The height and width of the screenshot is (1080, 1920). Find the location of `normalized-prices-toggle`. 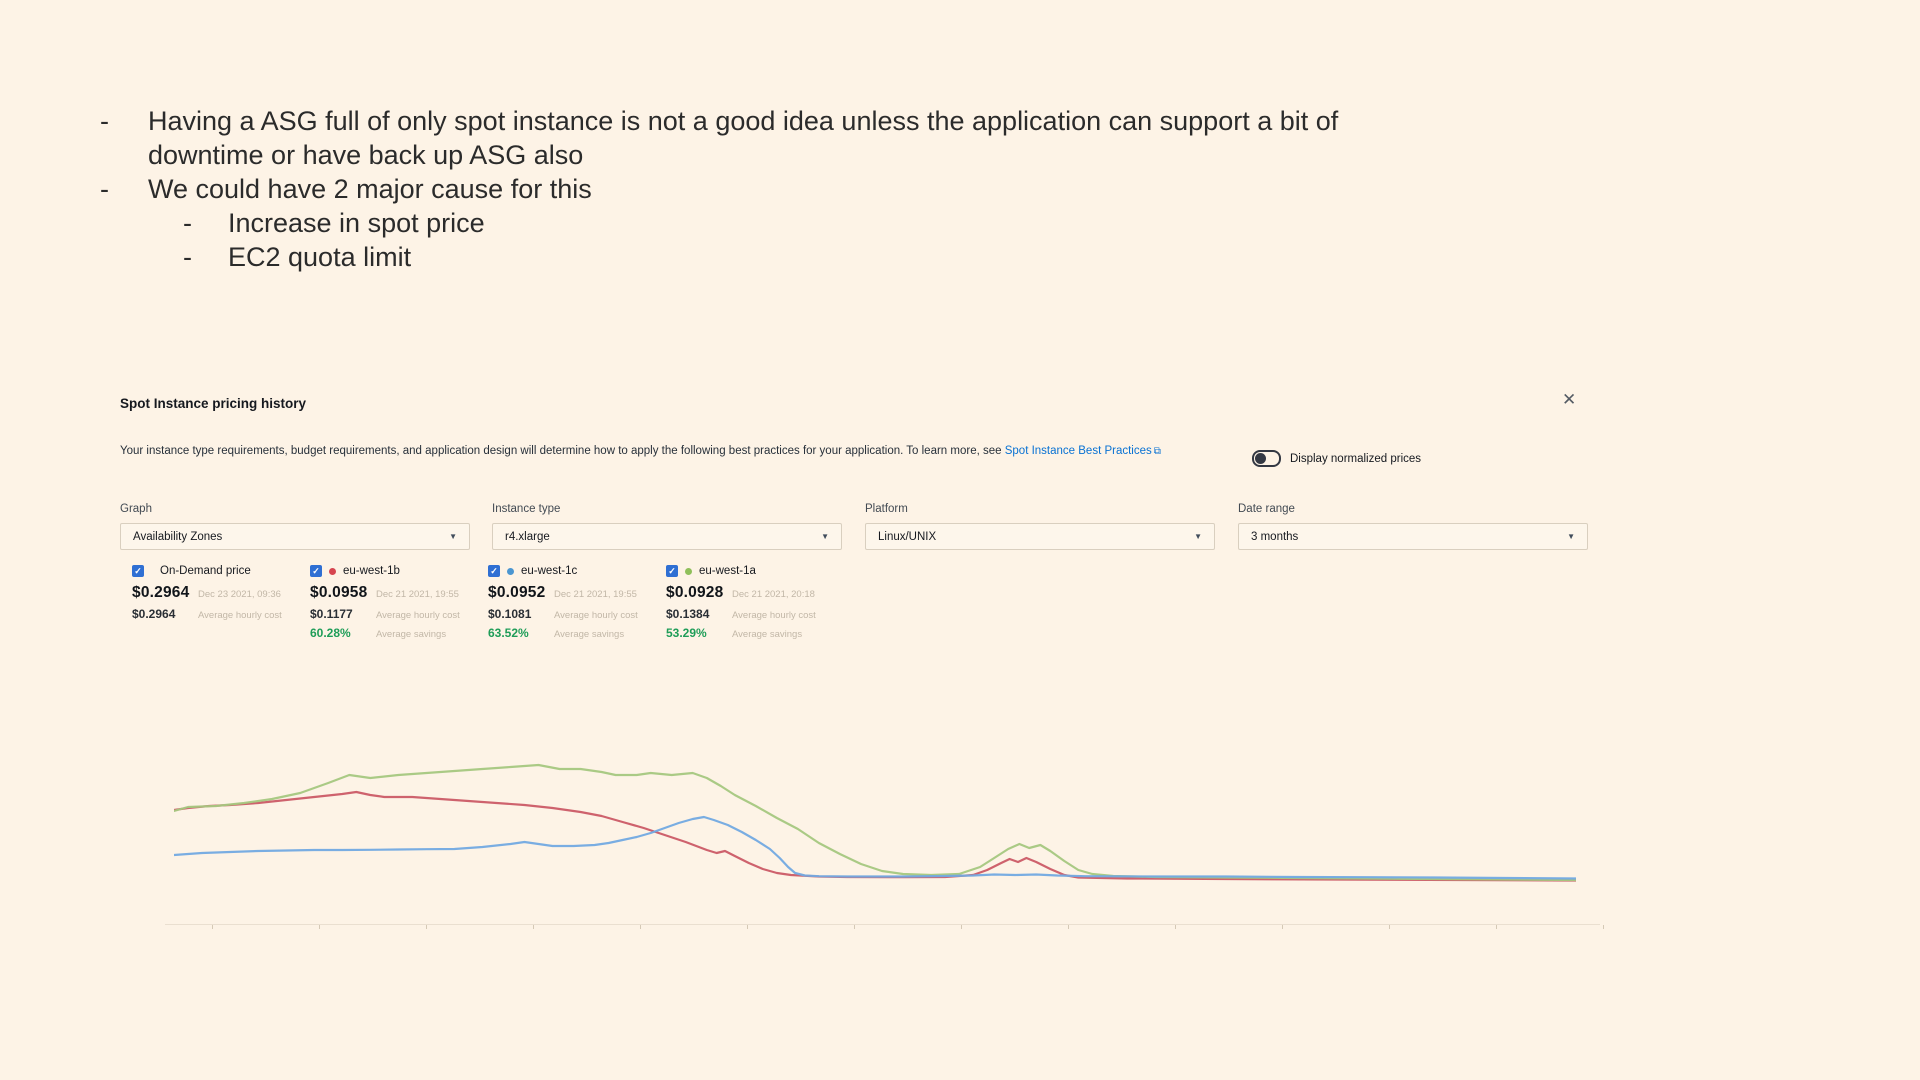

normalized-prices-toggle is located at coordinates (1266, 458).